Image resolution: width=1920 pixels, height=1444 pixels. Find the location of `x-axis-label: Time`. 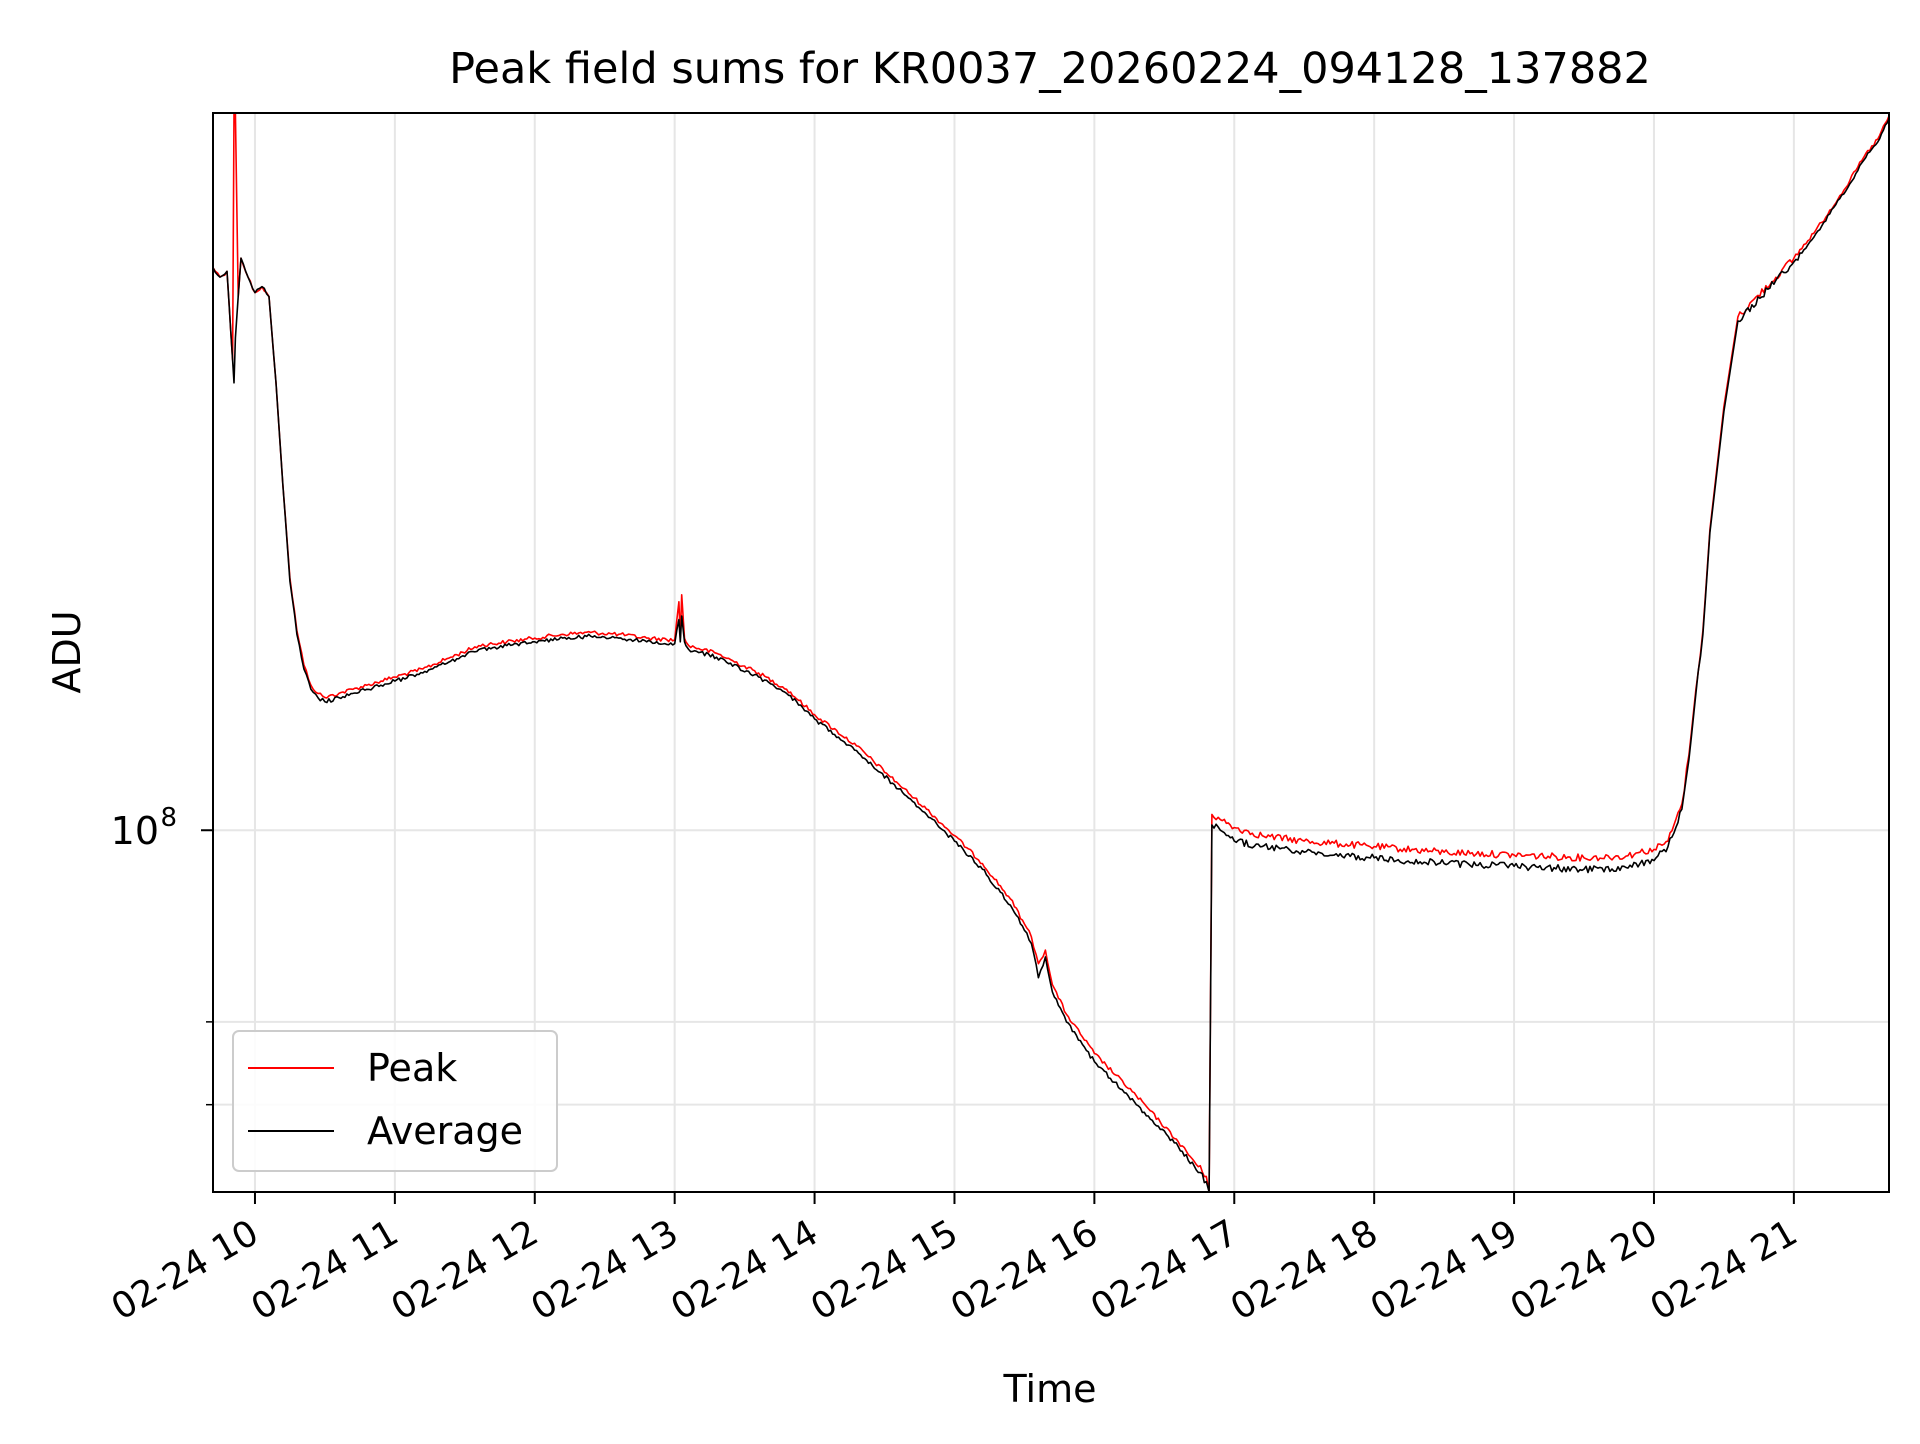

x-axis-label: Time is located at coordinates (1050, 1389).